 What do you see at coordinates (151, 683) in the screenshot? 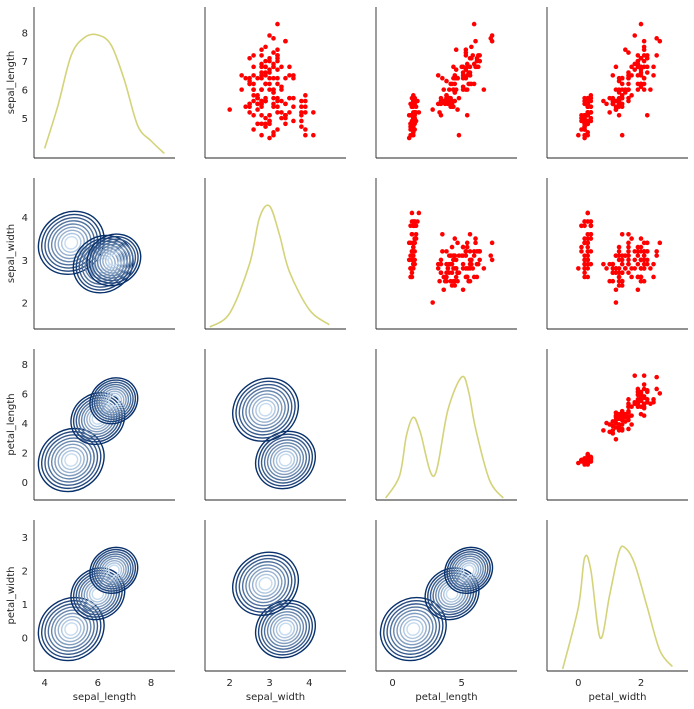
I see `x-tick-label: 8` at bounding box center [151, 683].